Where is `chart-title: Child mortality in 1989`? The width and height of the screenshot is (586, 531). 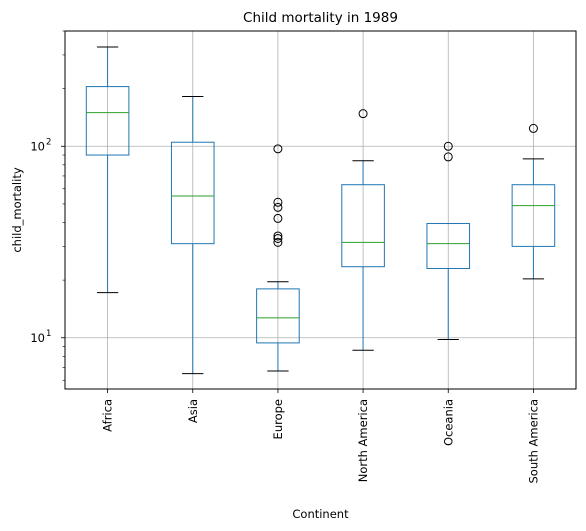 chart-title: Child mortality in 1989 is located at coordinates (320, 18).